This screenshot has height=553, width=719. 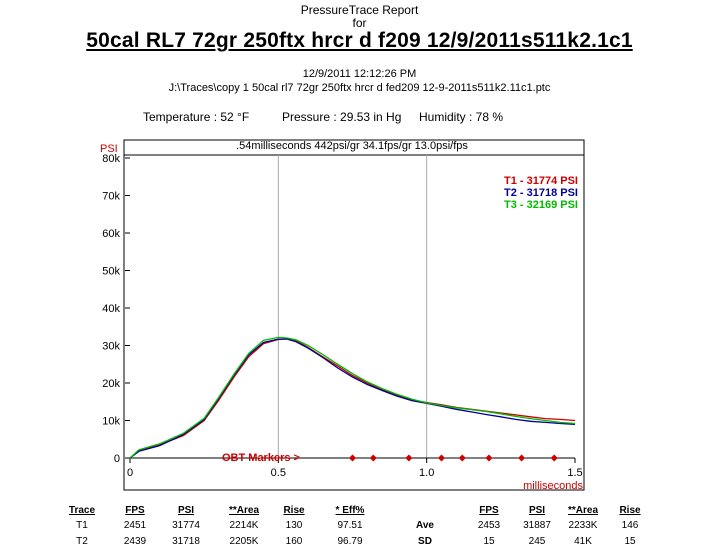 What do you see at coordinates (630, 525) in the screenshot?
I see `stats-cell: 146` at bounding box center [630, 525].